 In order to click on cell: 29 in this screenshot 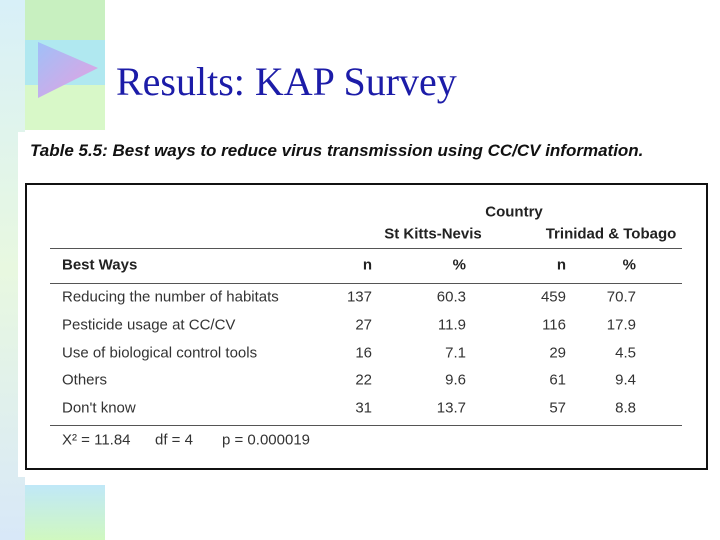, I will do `click(557, 353)`.